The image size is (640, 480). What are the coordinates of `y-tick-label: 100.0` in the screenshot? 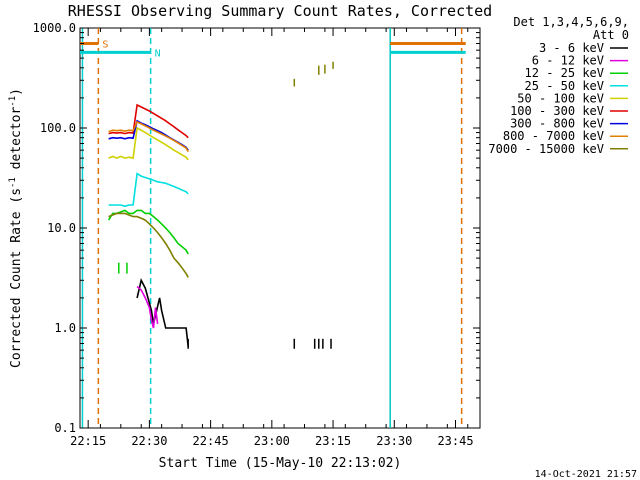 It's located at (58, 128).